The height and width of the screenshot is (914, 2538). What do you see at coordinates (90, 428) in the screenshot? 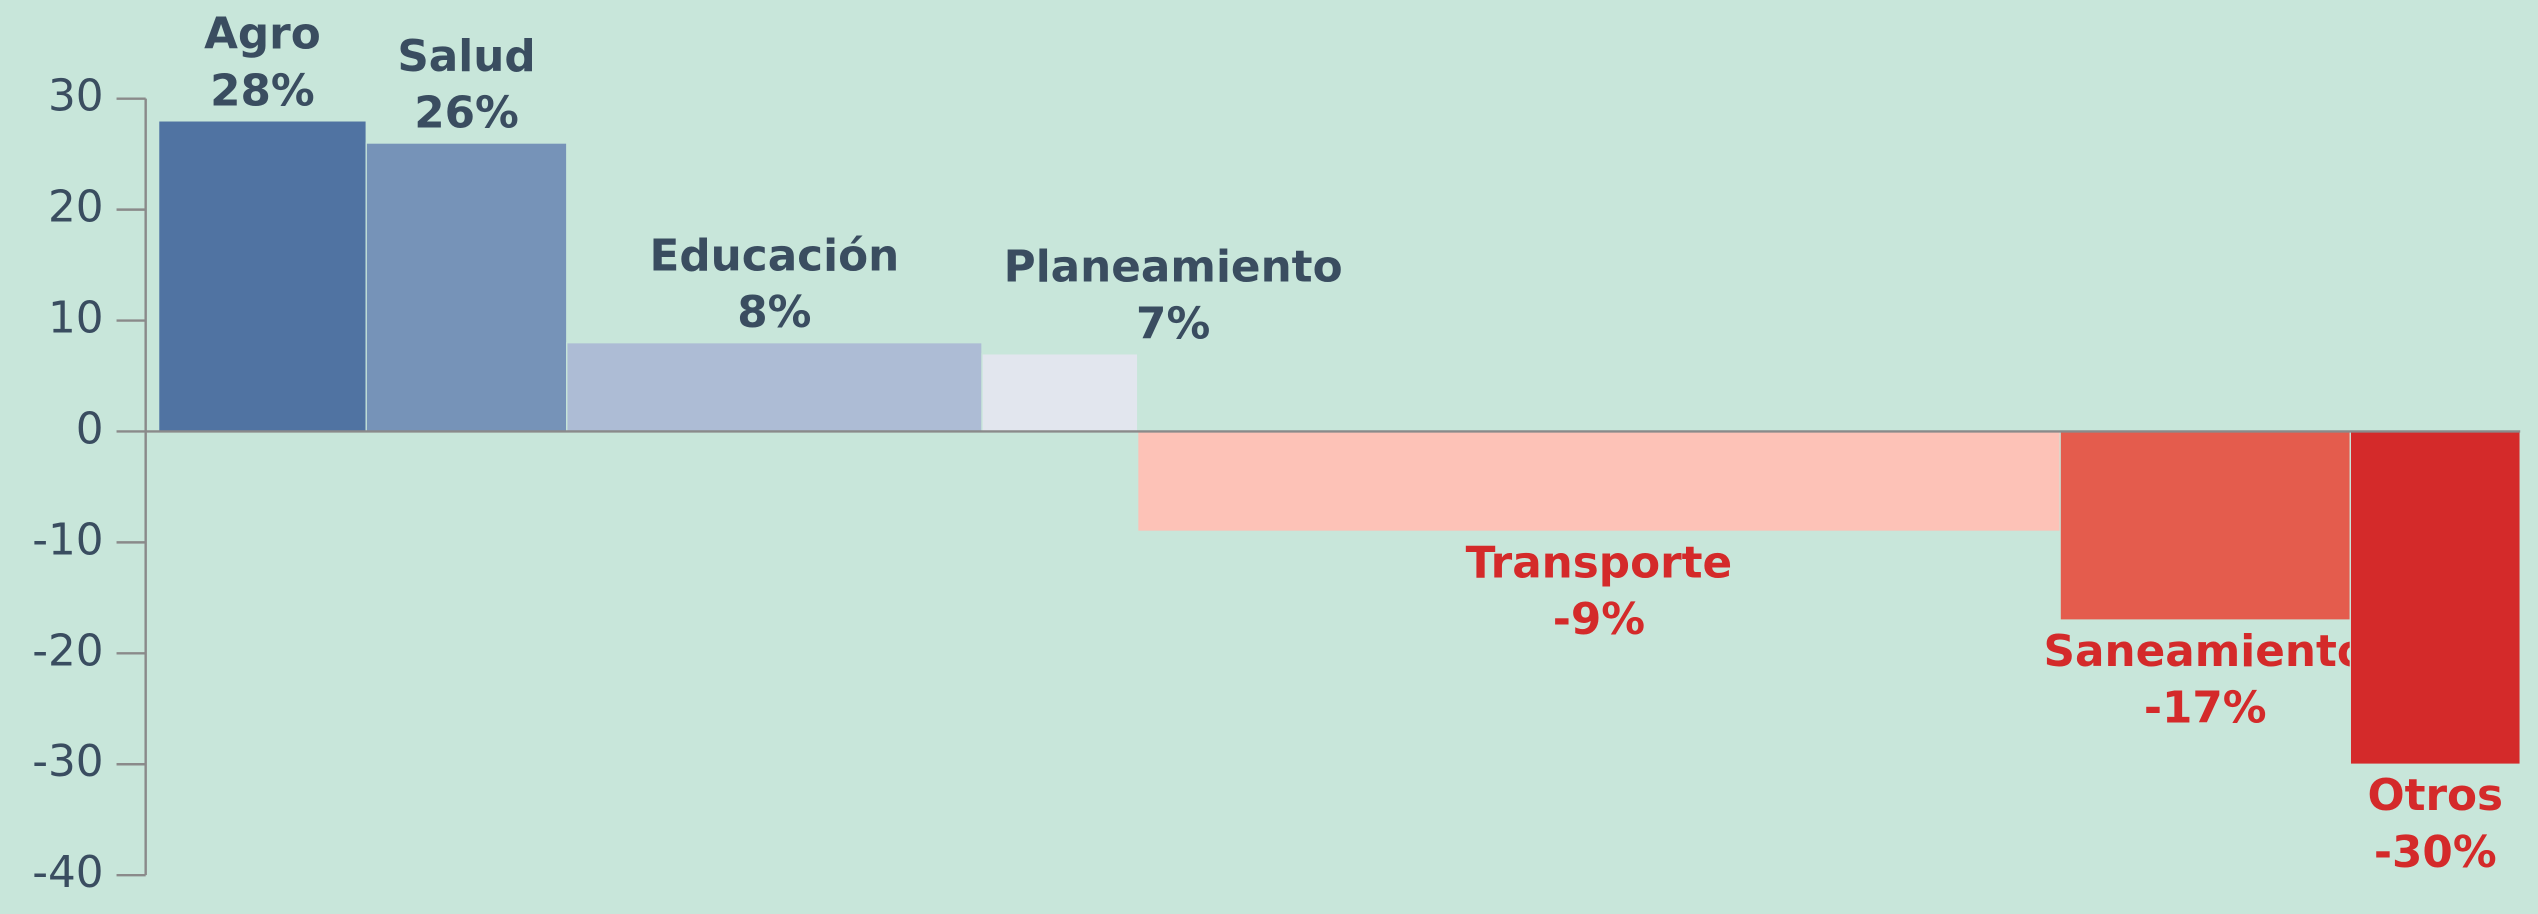
I see `y-tick-label: 0` at bounding box center [90, 428].